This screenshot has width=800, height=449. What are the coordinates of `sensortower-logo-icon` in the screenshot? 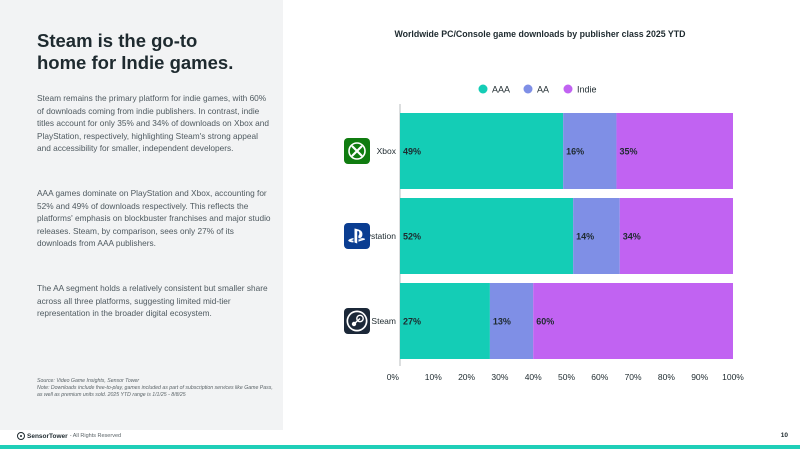 It's located at (21, 436).